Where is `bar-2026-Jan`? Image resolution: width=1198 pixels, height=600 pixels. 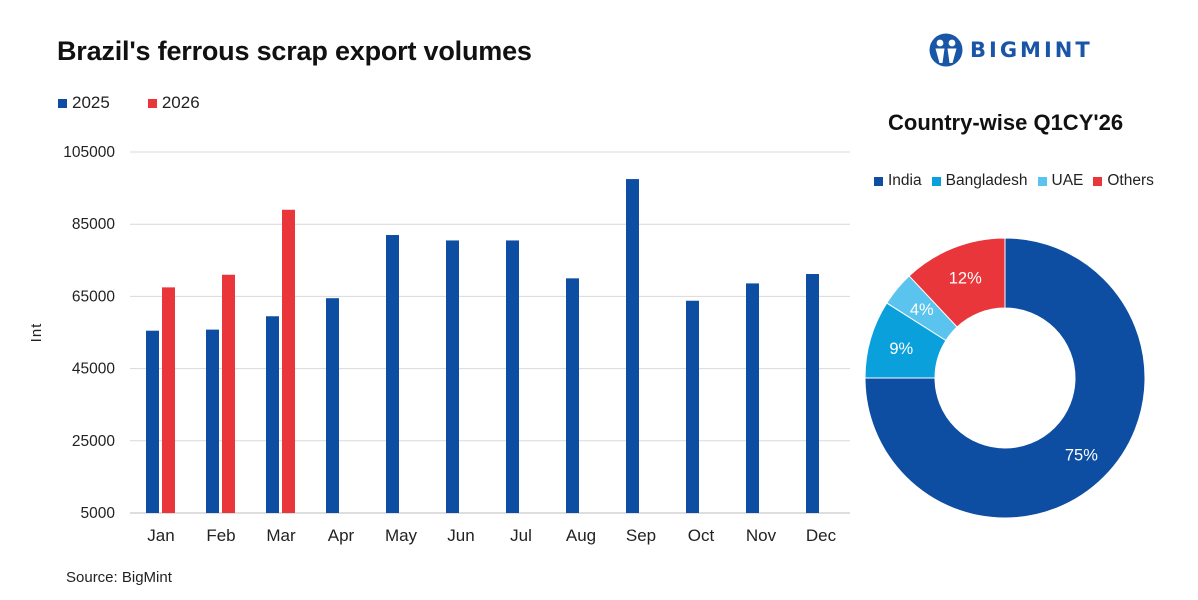
bar-2026-Jan is located at coordinates (168, 400).